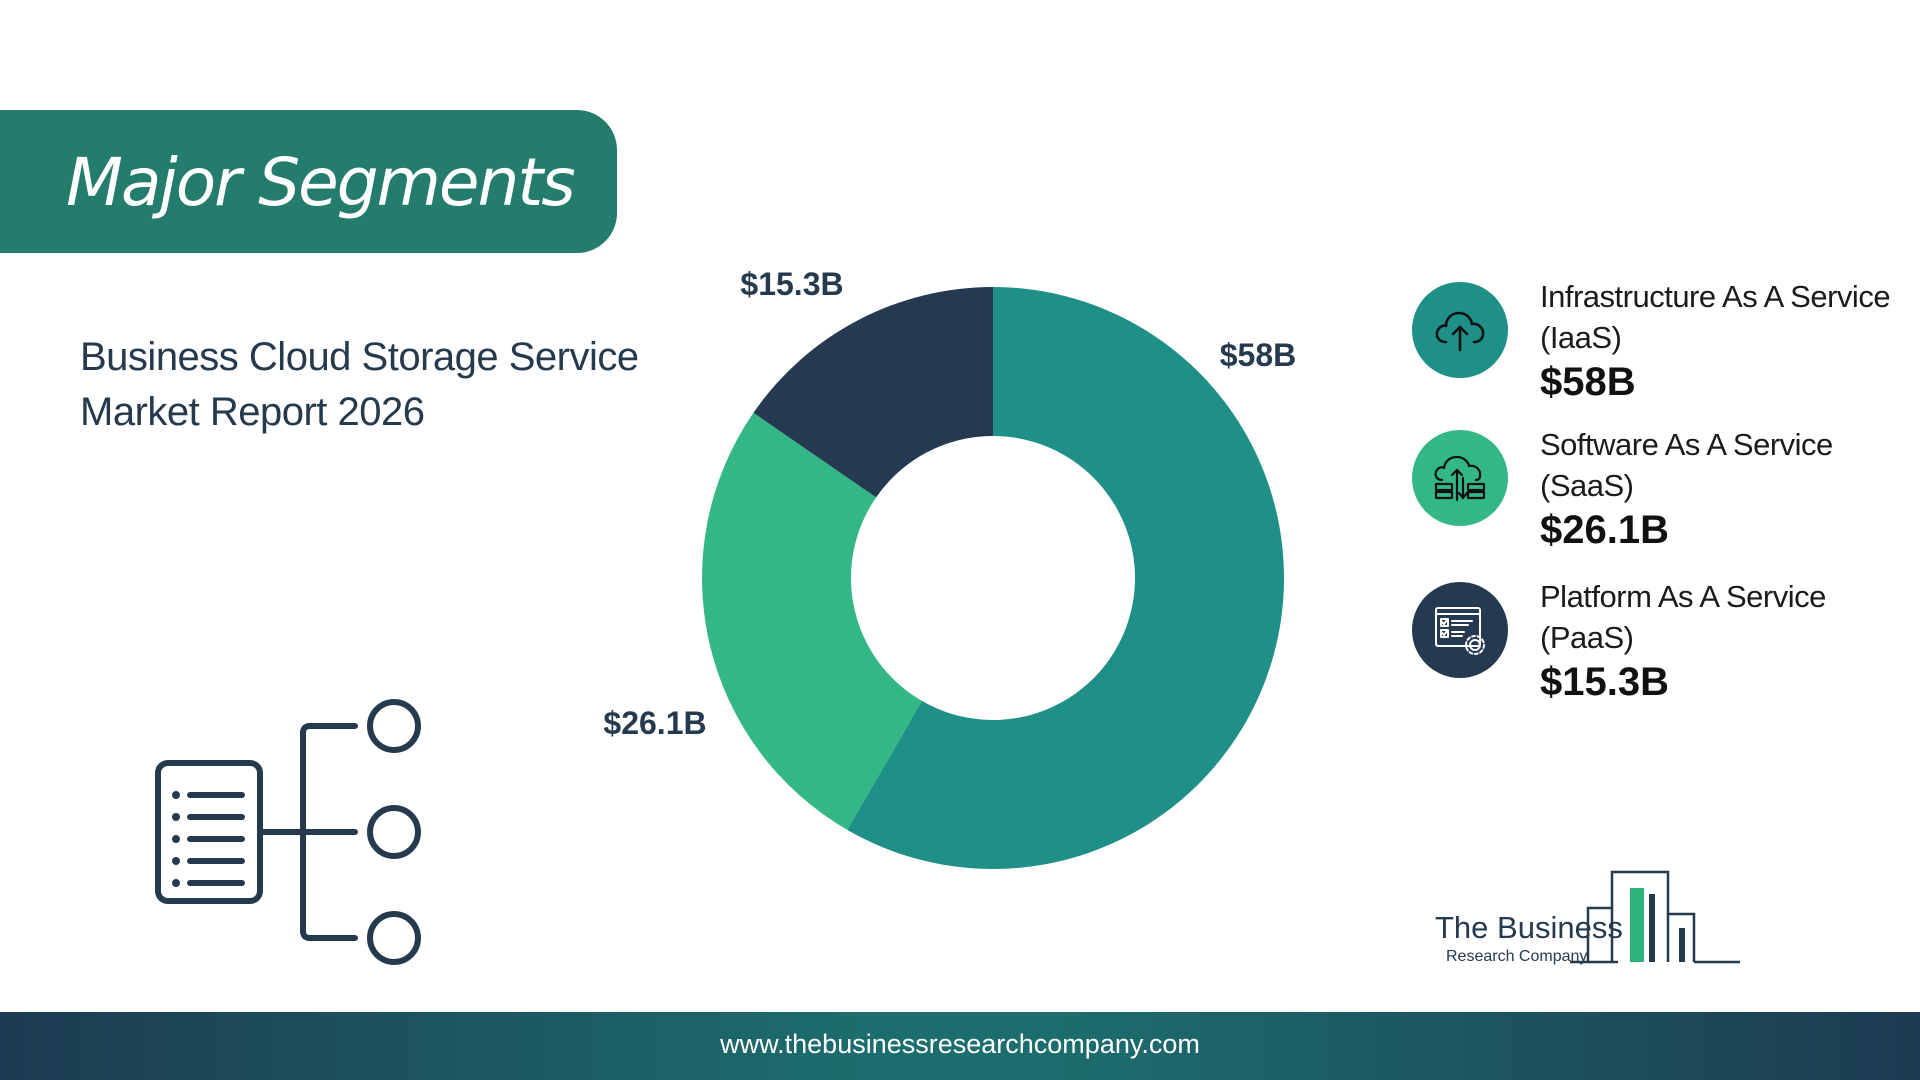  What do you see at coordinates (1588, 382) in the screenshot?
I see `legend-value-iaas: $58B` at bounding box center [1588, 382].